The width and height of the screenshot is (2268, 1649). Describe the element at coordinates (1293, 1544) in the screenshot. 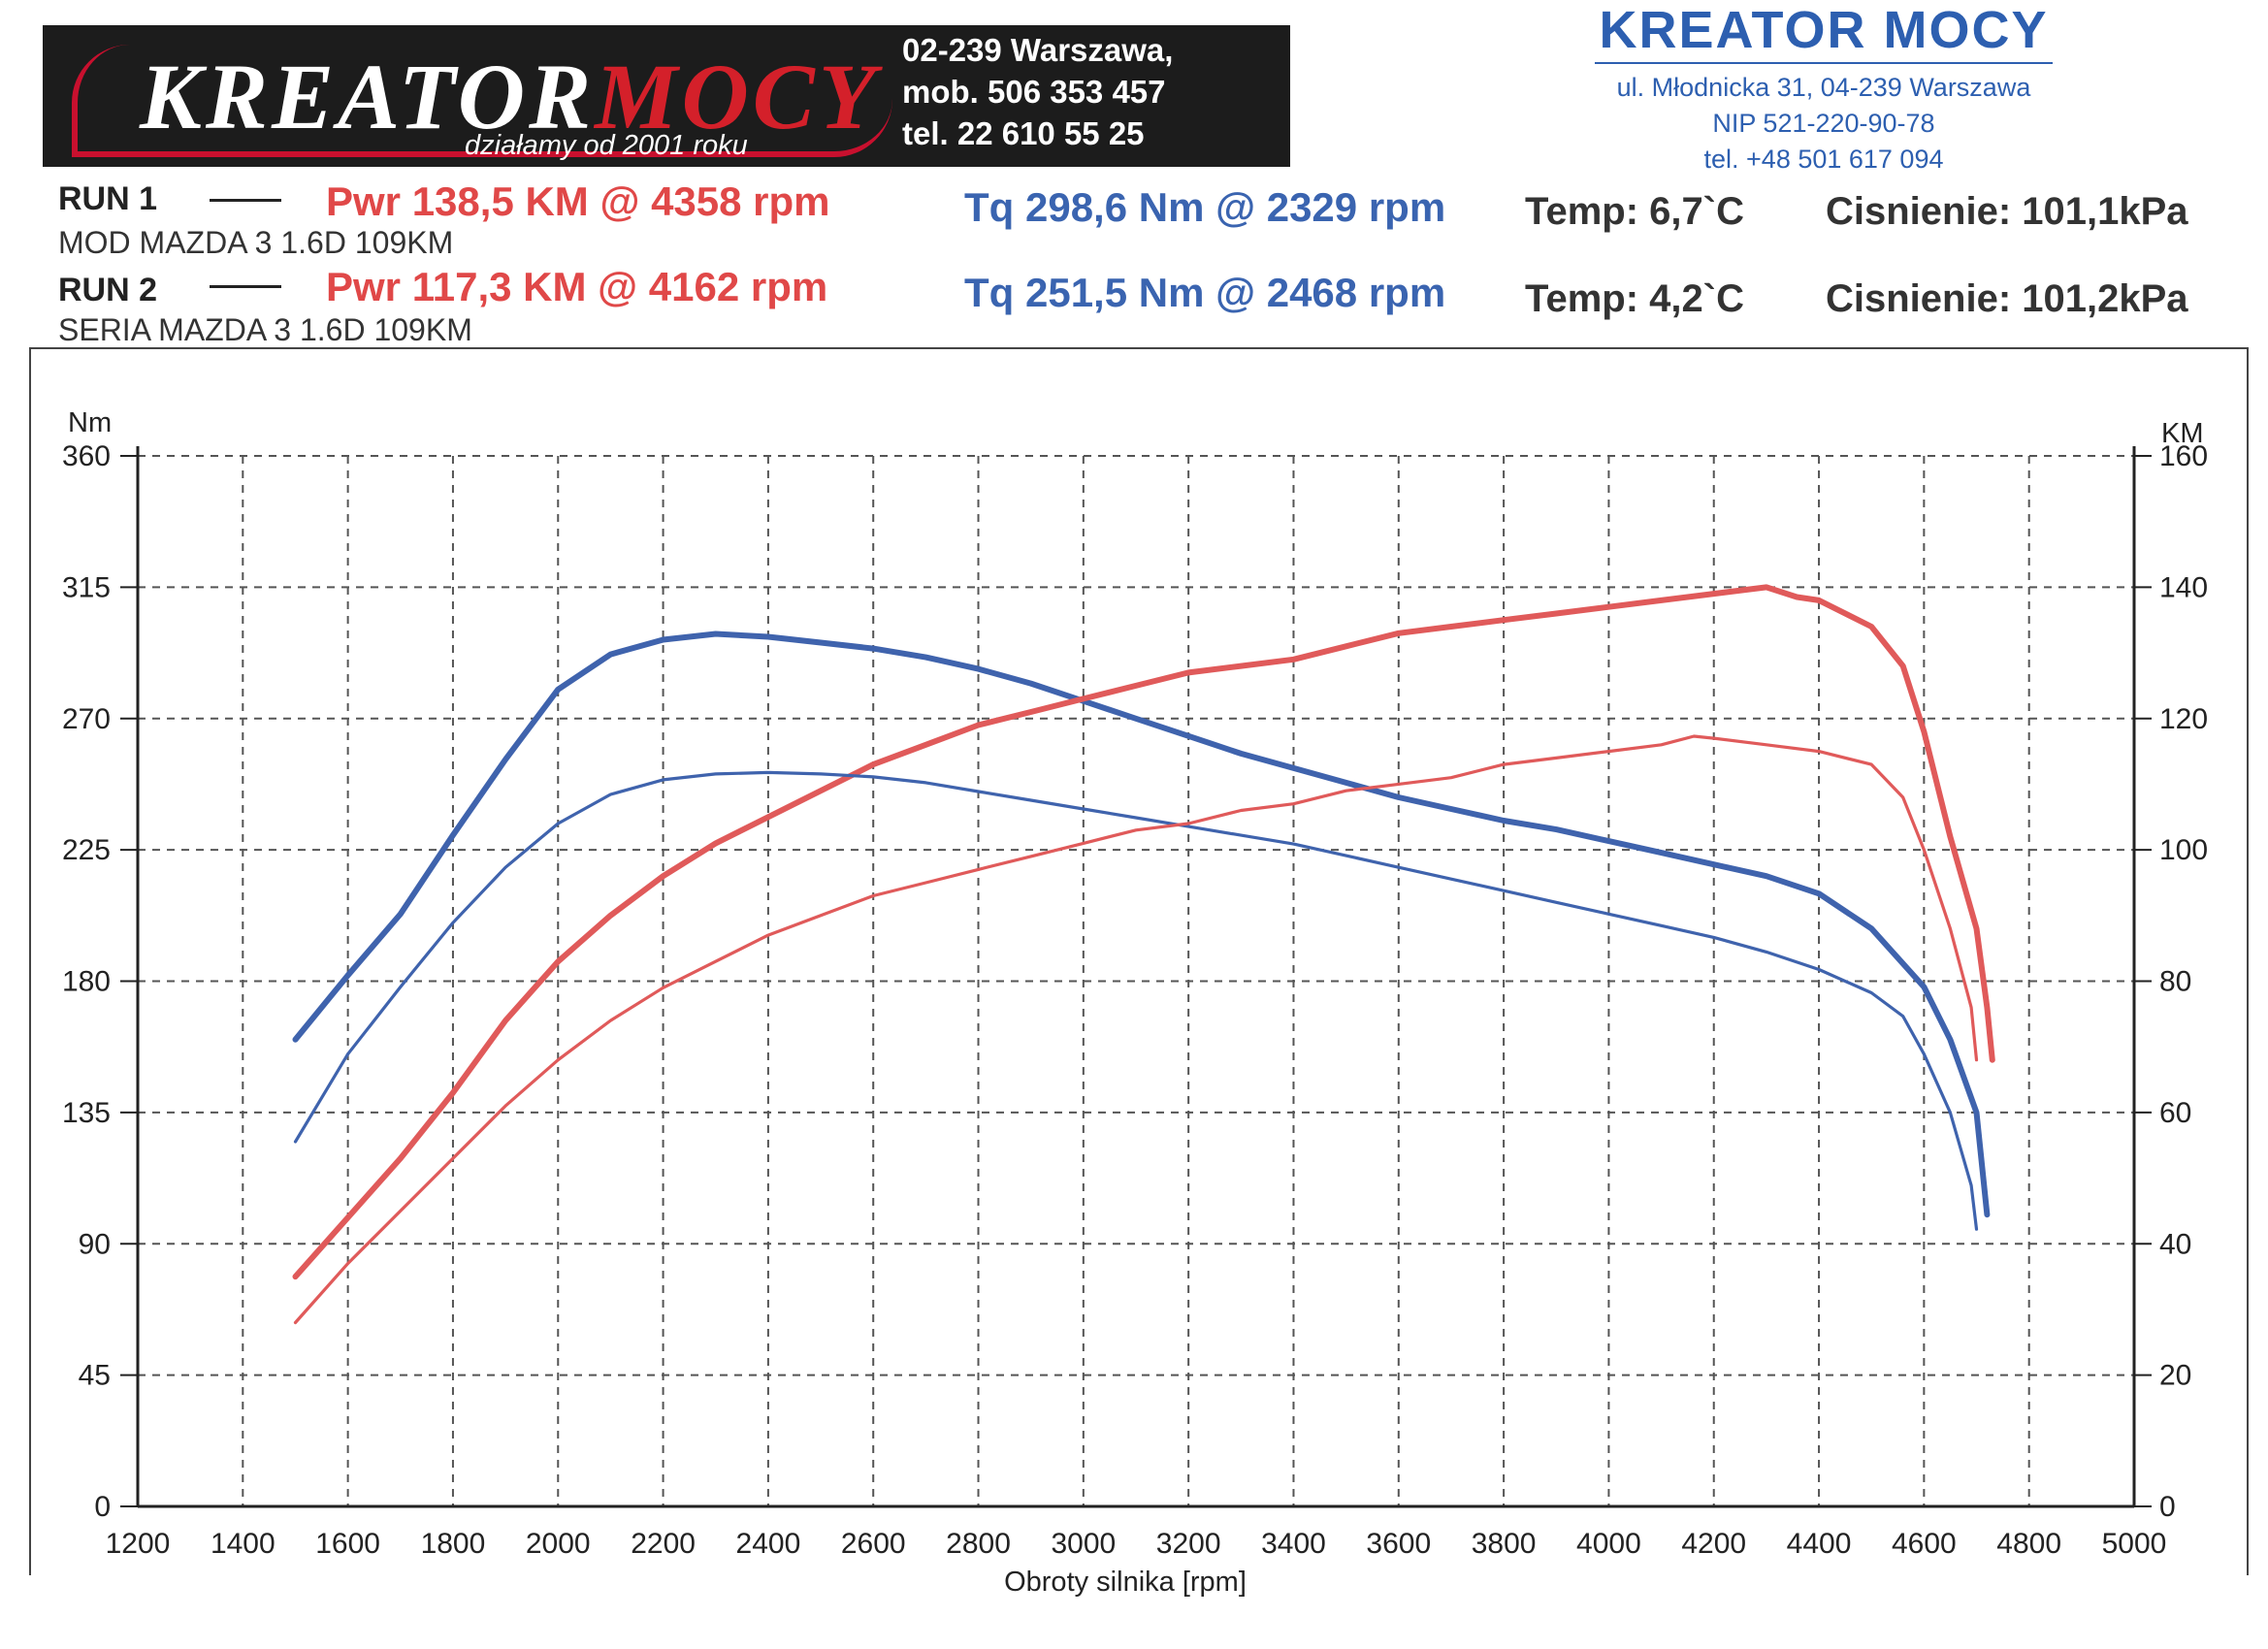

I see `x-tick-label: 3400` at that location.